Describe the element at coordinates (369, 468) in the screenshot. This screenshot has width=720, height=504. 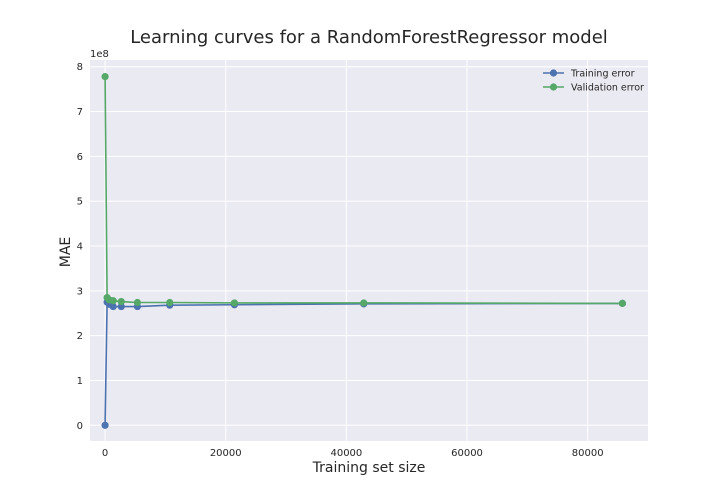
I see `x-axis-label: Training set size` at that location.